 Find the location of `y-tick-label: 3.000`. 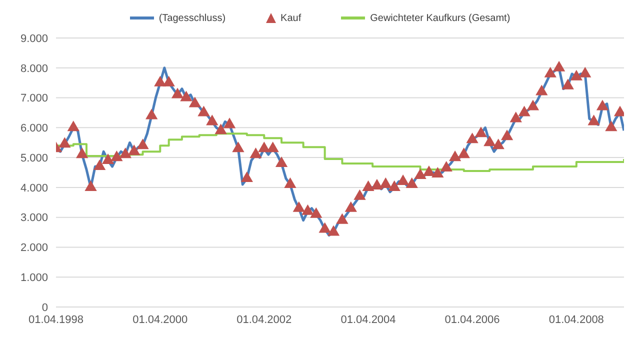

y-tick-label: 3.000 is located at coordinates (34, 218).